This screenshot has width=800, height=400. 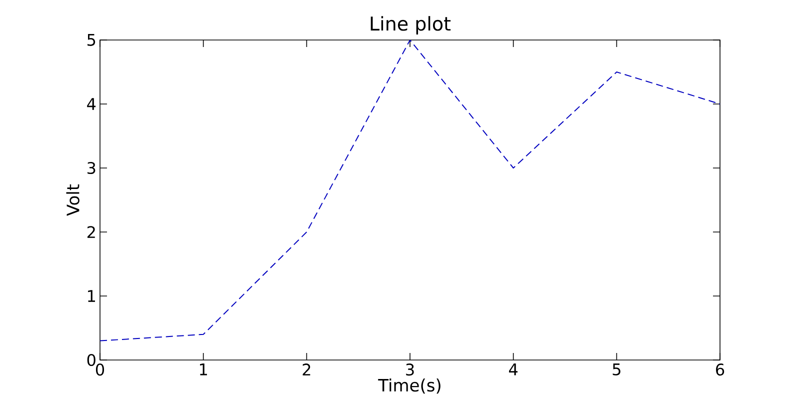 What do you see at coordinates (616, 370) in the screenshot?
I see `x-tick-label: 5` at bounding box center [616, 370].